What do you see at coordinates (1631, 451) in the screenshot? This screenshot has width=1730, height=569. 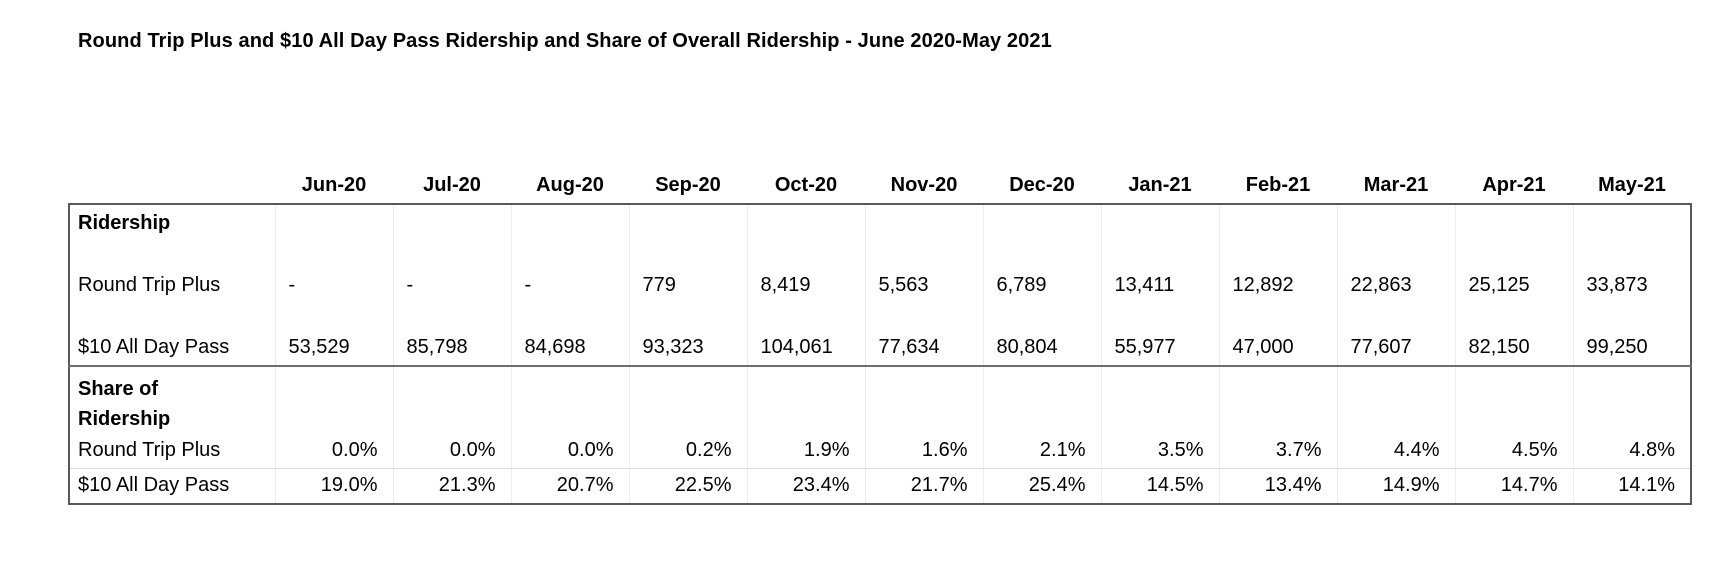 I see `cell-value: 4.8%` at bounding box center [1631, 451].